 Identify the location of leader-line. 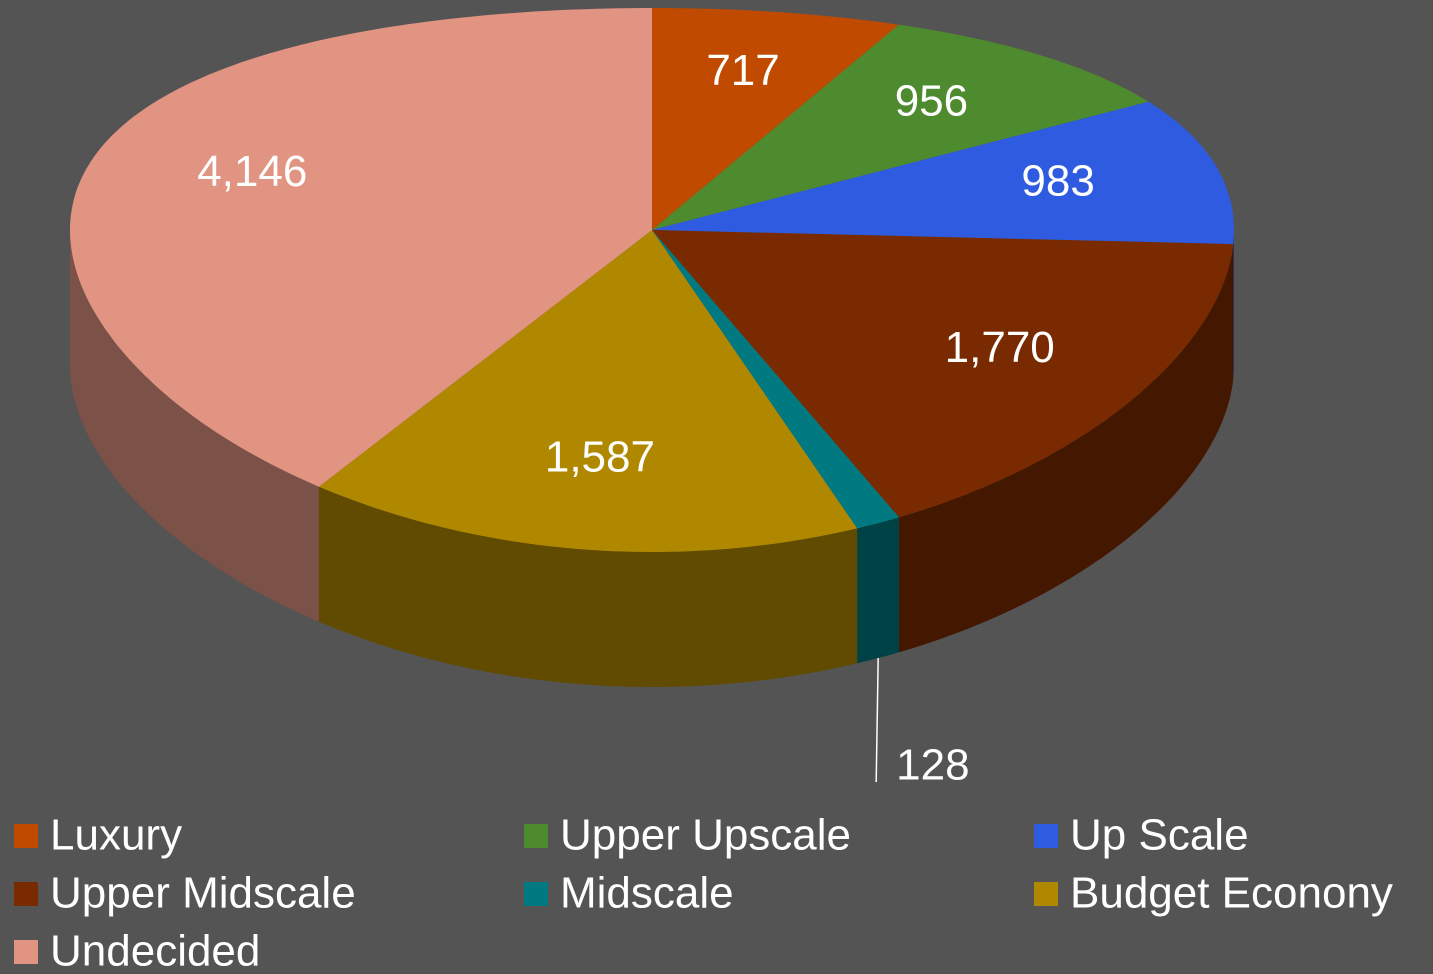
(877, 720).